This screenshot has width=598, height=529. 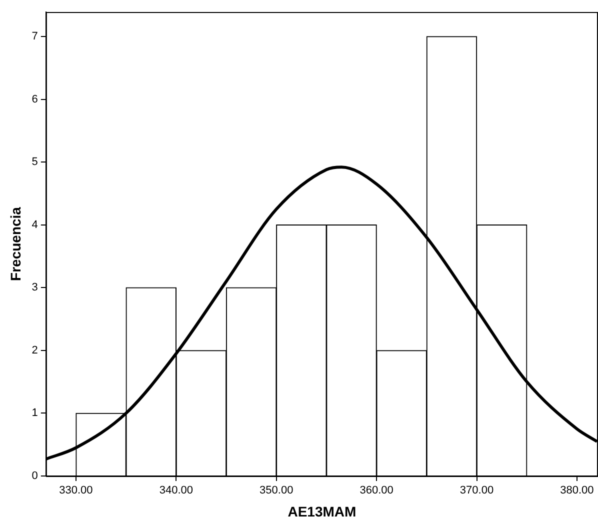 What do you see at coordinates (277, 490) in the screenshot?
I see `x-tick-label: 350.00` at bounding box center [277, 490].